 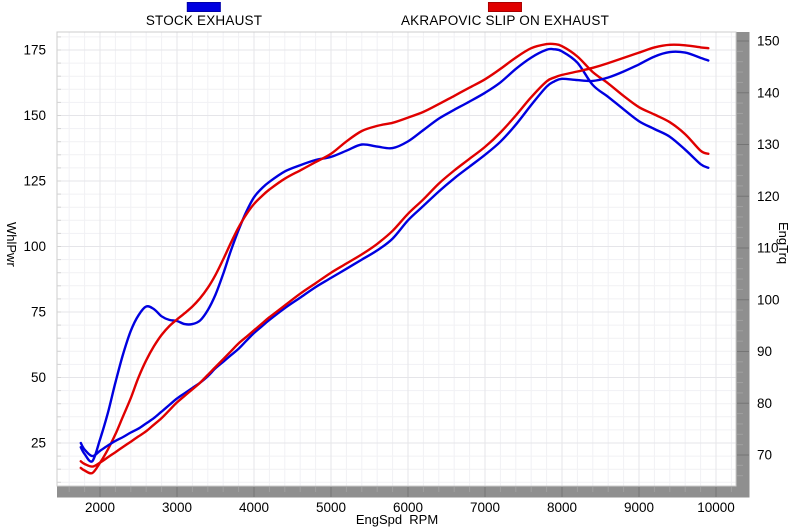 What do you see at coordinates (764, 455) in the screenshot?
I see `right-tick-label: 70` at bounding box center [764, 455].